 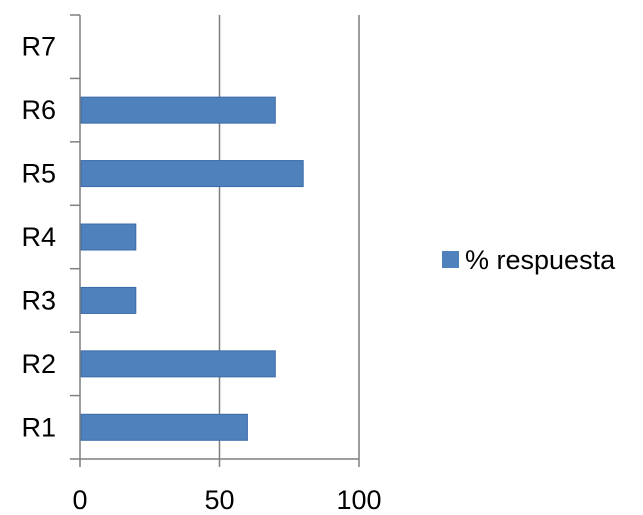 What do you see at coordinates (540, 260) in the screenshot?
I see `legend-label: % respuesta` at bounding box center [540, 260].